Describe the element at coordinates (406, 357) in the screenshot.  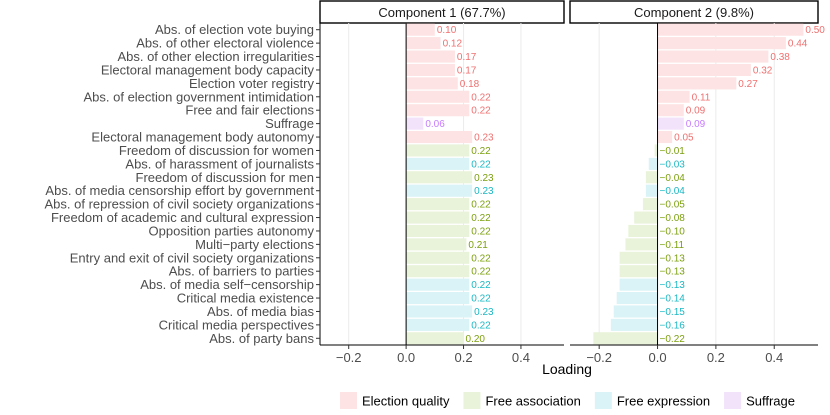
I see `x-tick-label: 0.0` at that location.